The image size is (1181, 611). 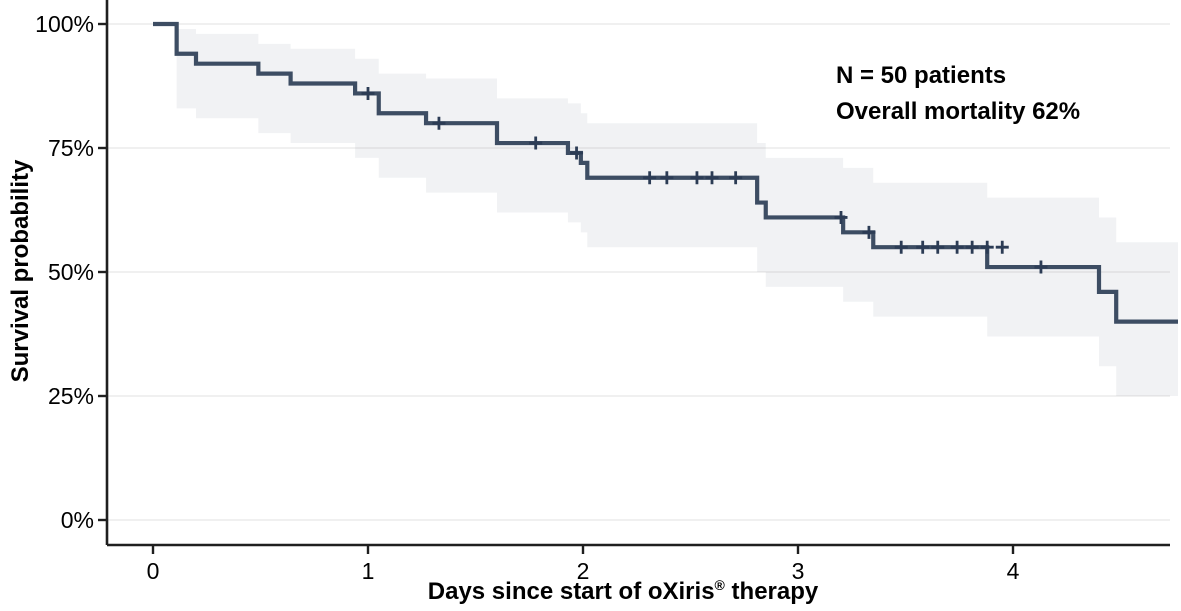 What do you see at coordinates (70, 396) in the screenshot?
I see `y-tick-label-25%: 25%` at bounding box center [70, 396].